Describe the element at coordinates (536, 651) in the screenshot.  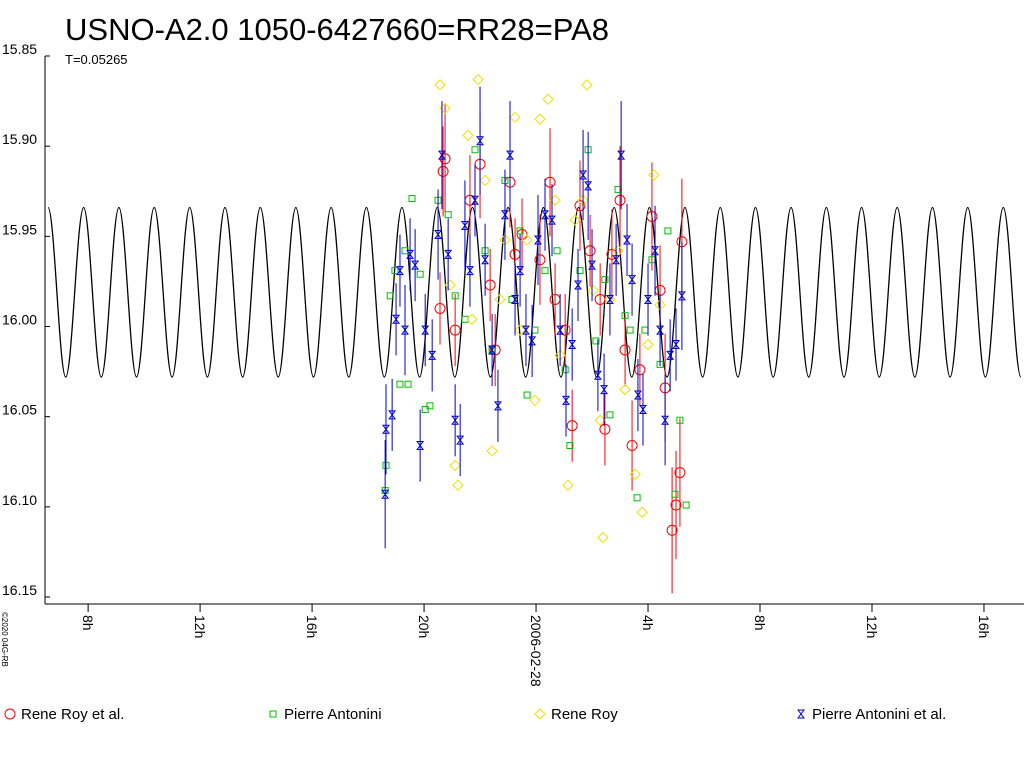
I see `x-tick-label: 2006-02-28` at that location.